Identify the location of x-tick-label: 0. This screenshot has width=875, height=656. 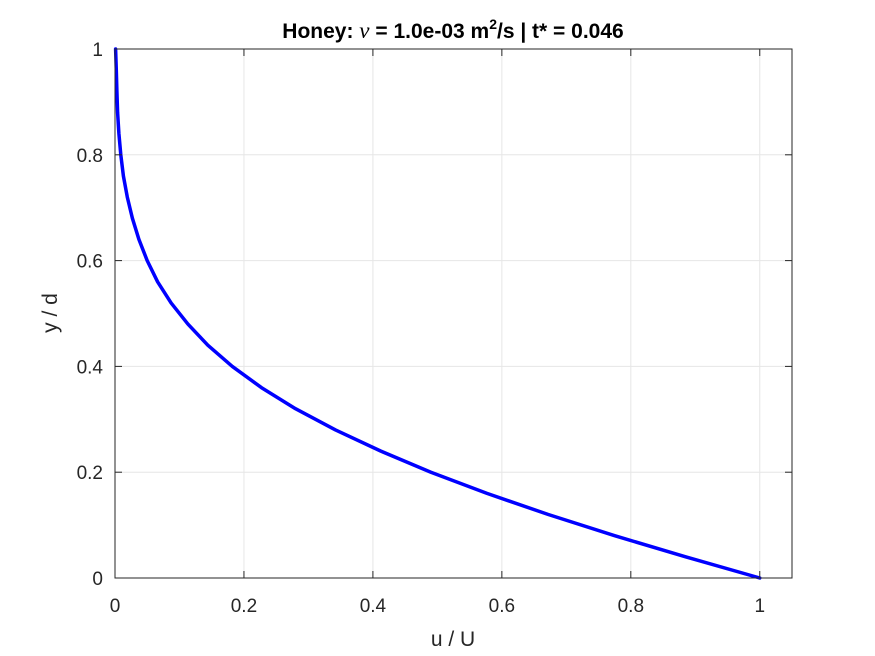
(115, 606).